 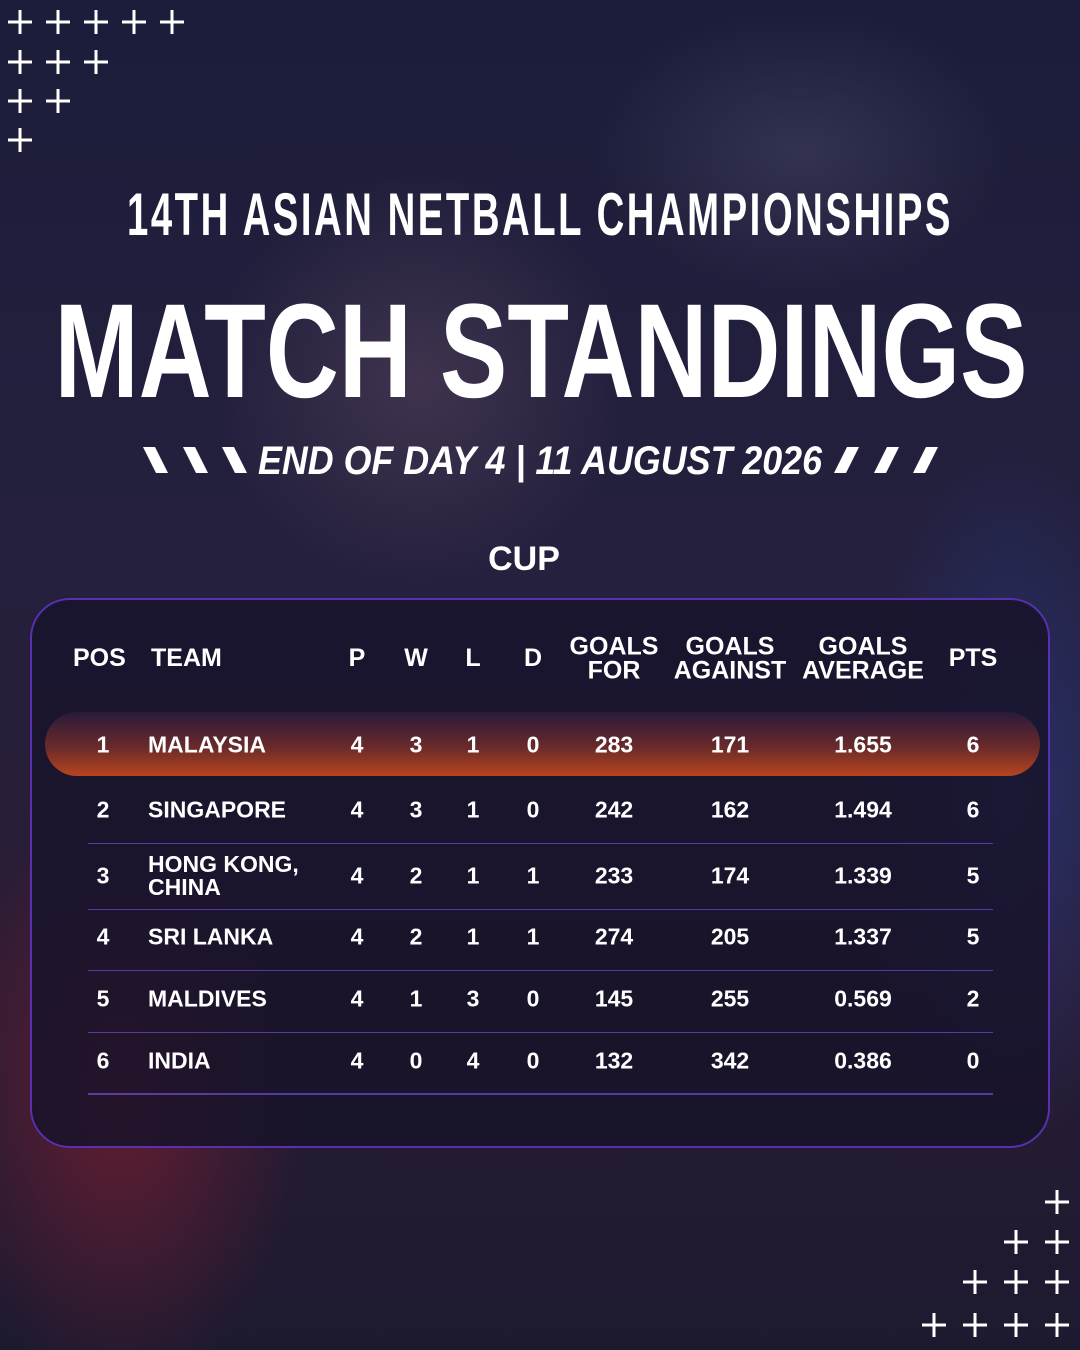 I want to click on table-cell: MALDIVES, so click(x=207, y=998).